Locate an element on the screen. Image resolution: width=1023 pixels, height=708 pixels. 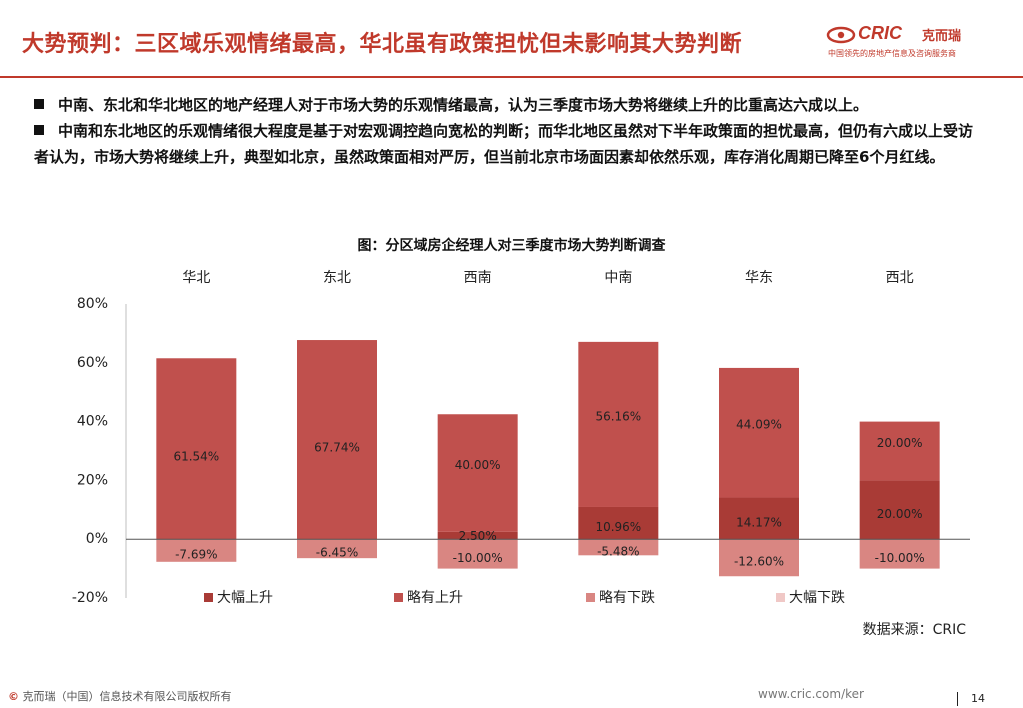
data-label: 40.00% is located at coordinates (478, 465).